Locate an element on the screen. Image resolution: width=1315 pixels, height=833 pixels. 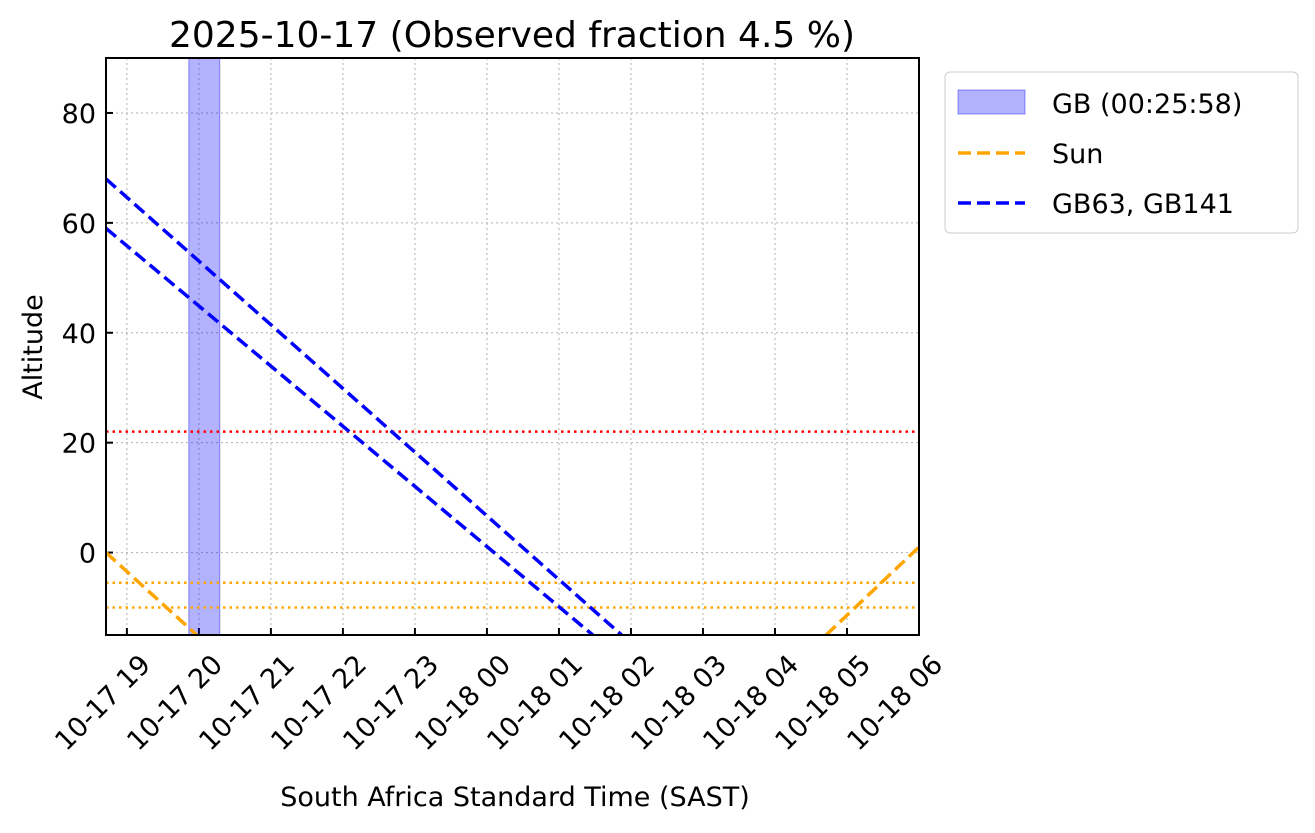
y-tick-label: 20 is located at coordinates (79, 444).